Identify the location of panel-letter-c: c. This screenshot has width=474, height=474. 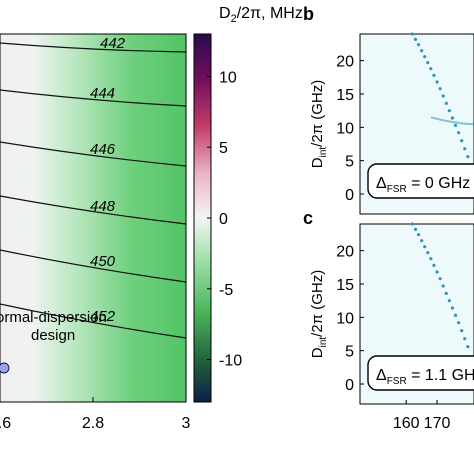
(308, 218).